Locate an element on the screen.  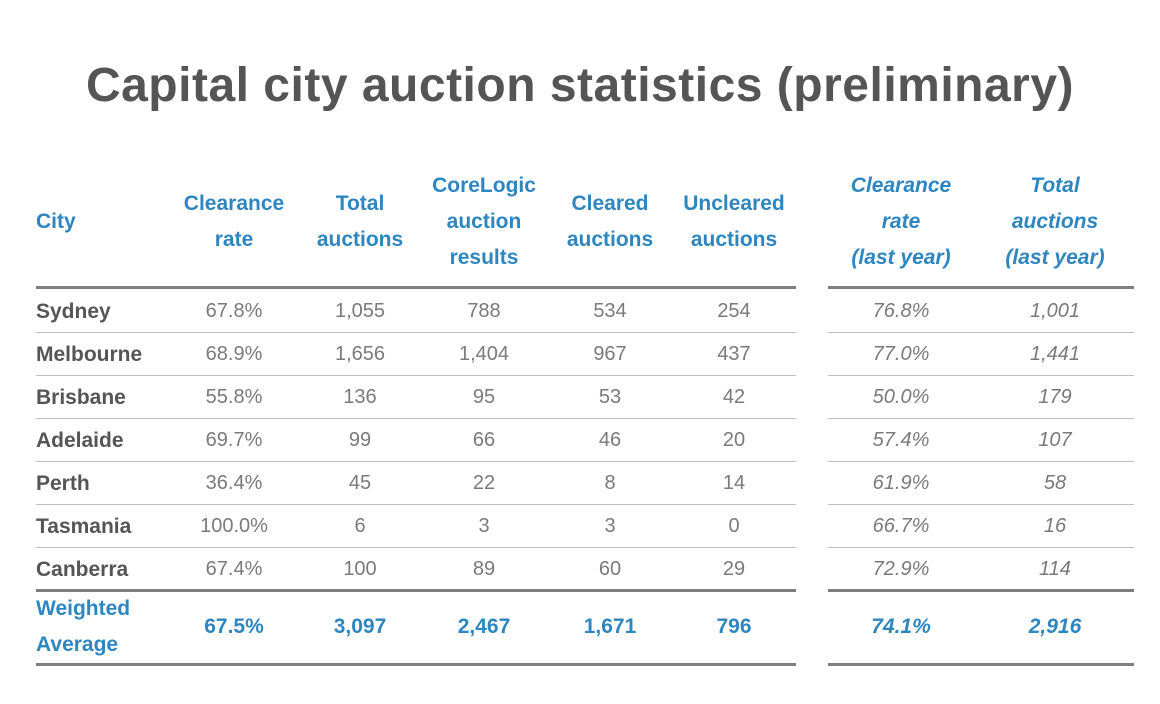
cell-total-auctions: 45 is located at coordinates (360, 483).